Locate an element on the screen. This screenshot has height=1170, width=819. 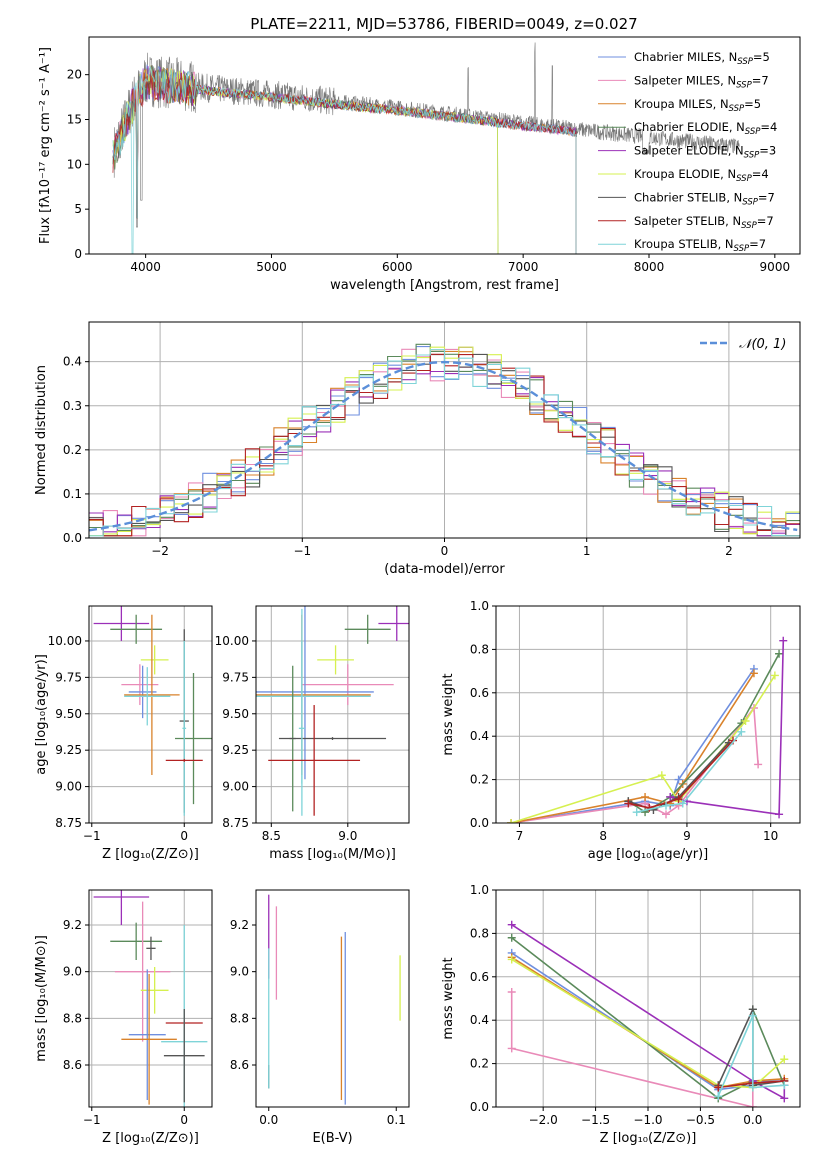
legend: 𝒩(0, 1) is located at coordinates (743, 344).